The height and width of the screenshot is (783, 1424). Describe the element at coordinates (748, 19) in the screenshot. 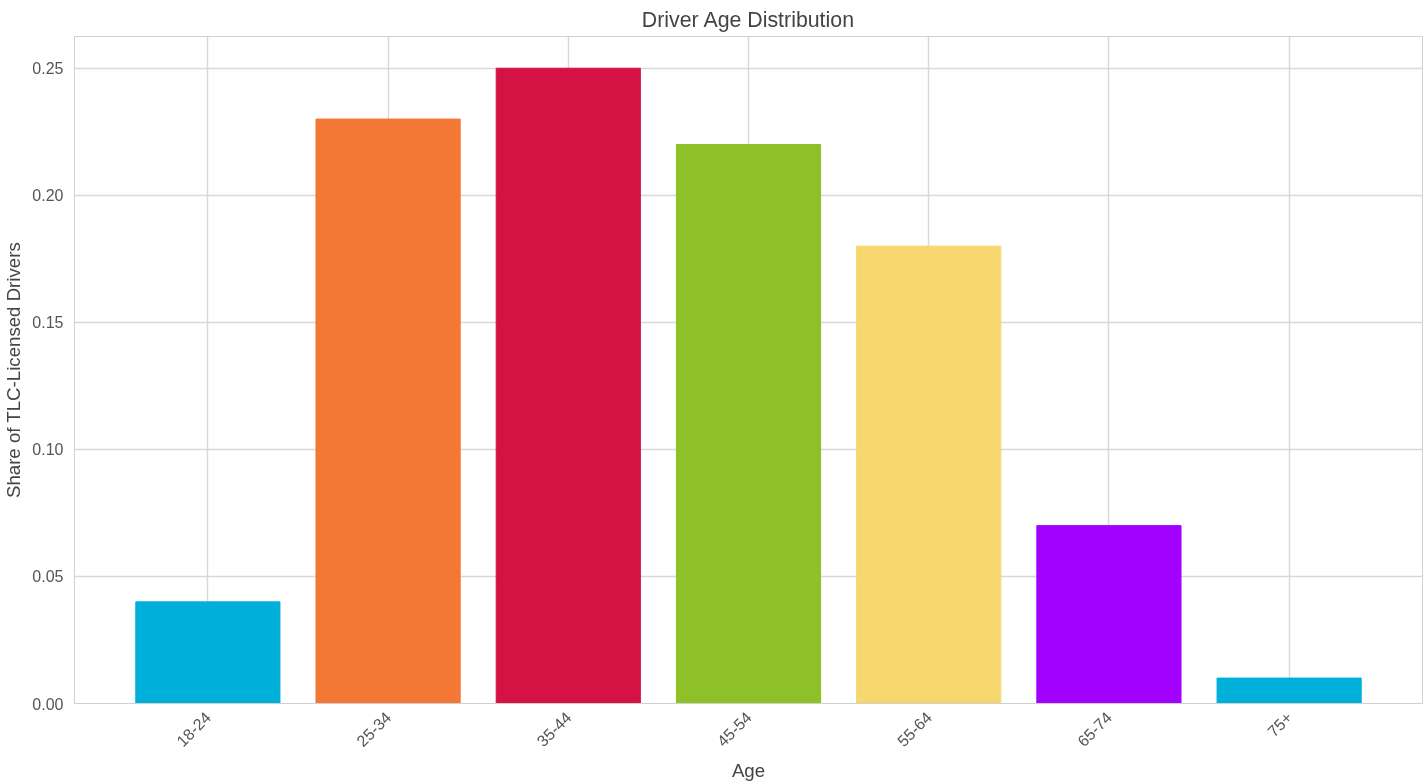

I see `chart-title: Driver Age Distribution` at that location.